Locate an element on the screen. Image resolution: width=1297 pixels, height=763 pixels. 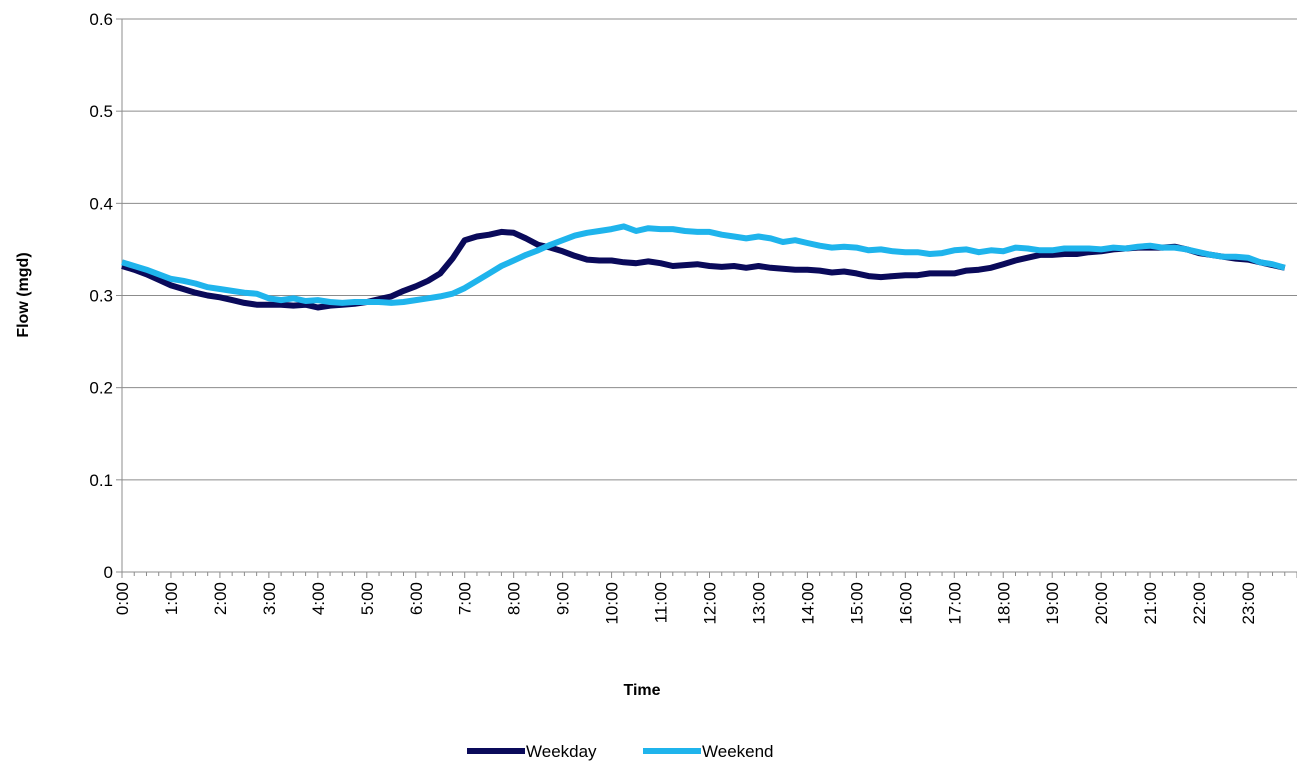
x-tick-label: 10:00 is located at coordinates (612, 603).